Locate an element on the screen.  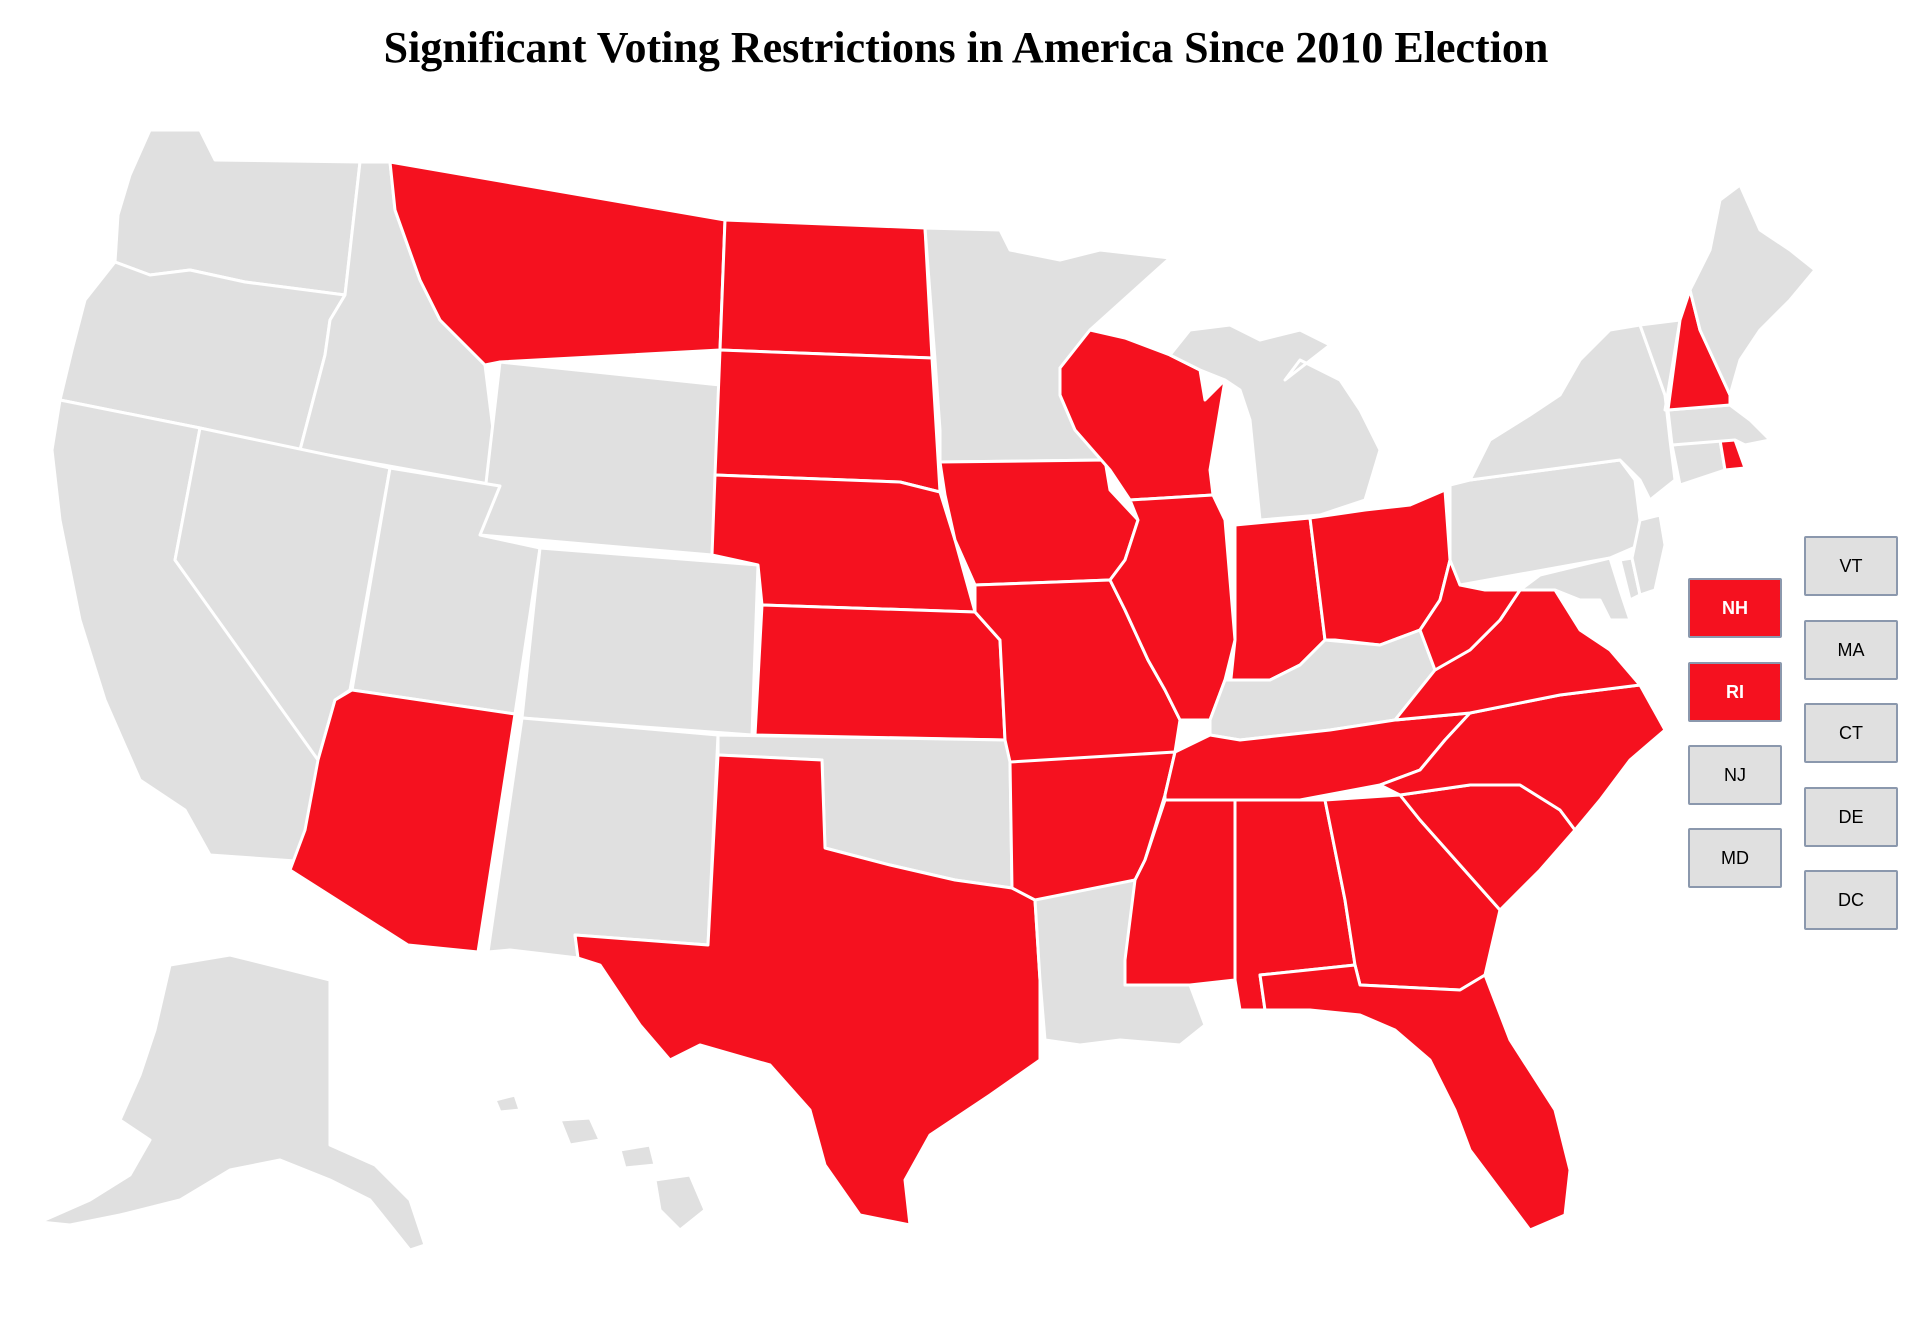
state-nm is located at coordinates (603, 838).